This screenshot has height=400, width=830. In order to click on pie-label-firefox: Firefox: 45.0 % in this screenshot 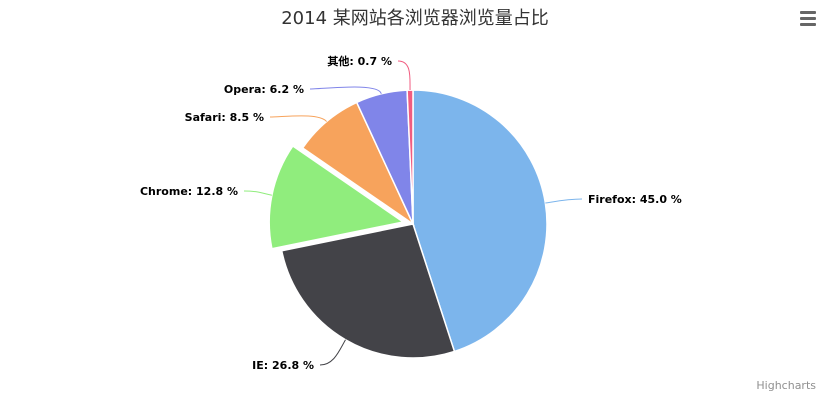, I will do `click(635, 199)`.